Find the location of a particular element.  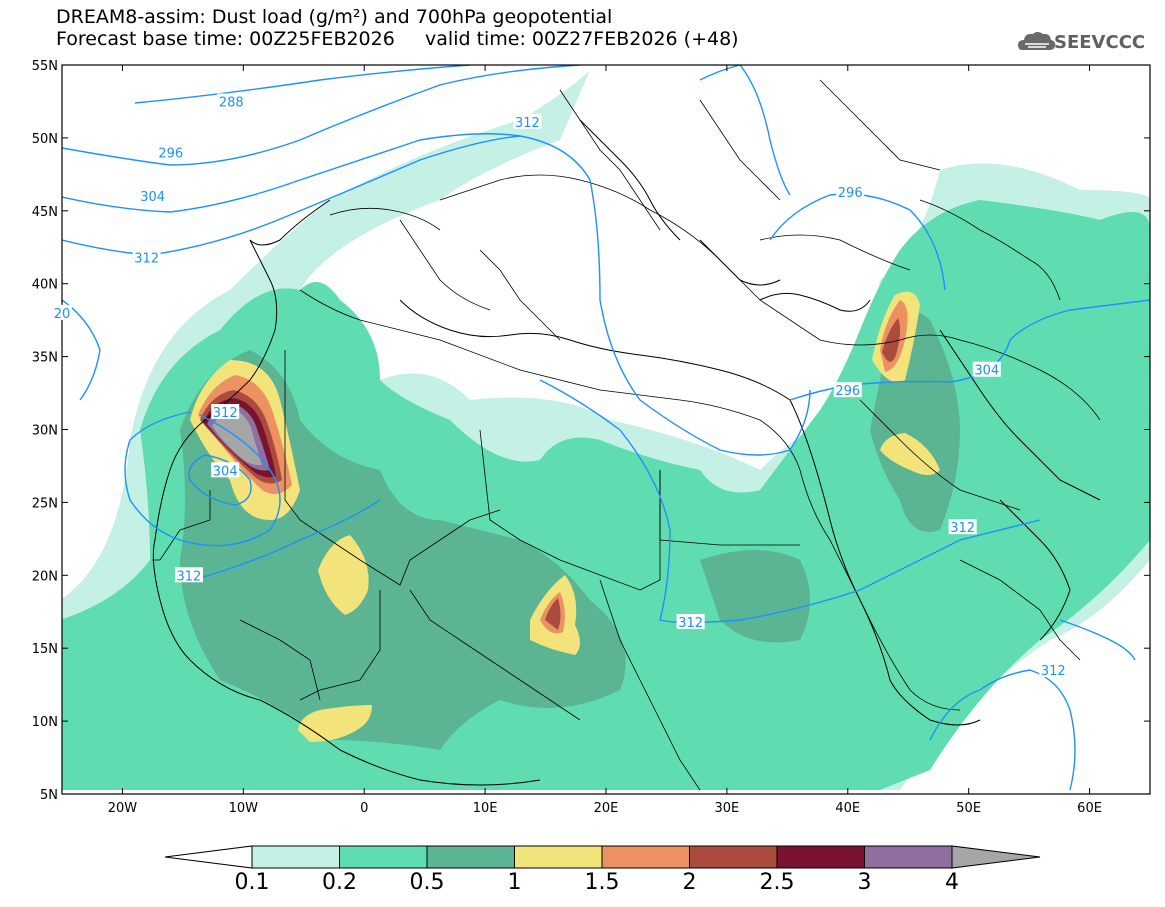

lon-tick-label: 30E is located at coordinates (727, 808).